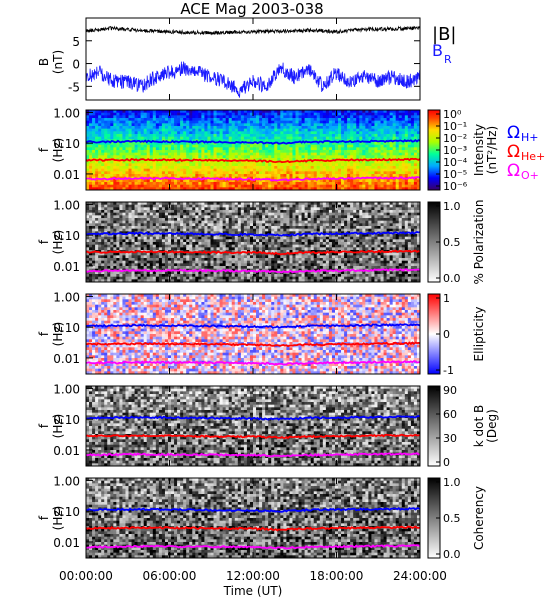 The image size is (550, 600). What do you see at coordinates (437, 50) in the screenshot?
I see `legend-b-r: B` at bounding box center [437, 50].